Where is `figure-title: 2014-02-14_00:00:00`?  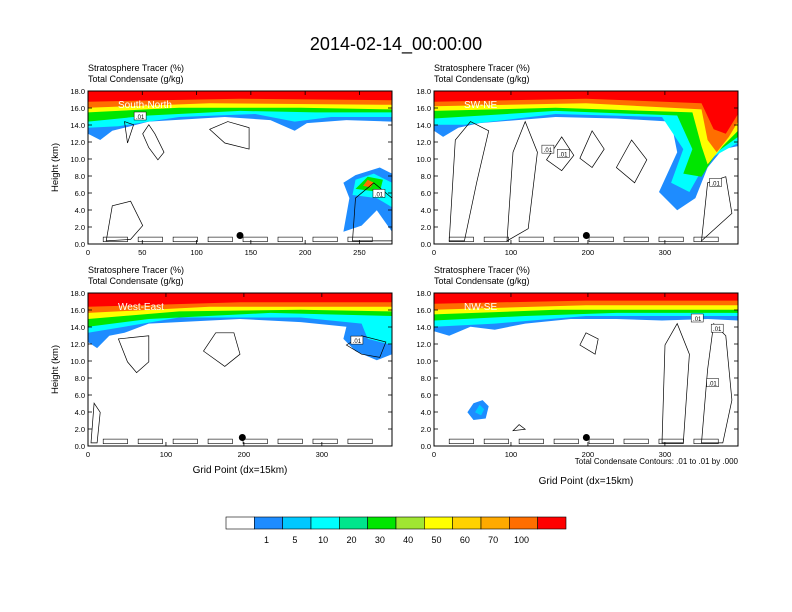 figure-title: 2014-02-14_00:00:00 is located at coordinates (396, 44).